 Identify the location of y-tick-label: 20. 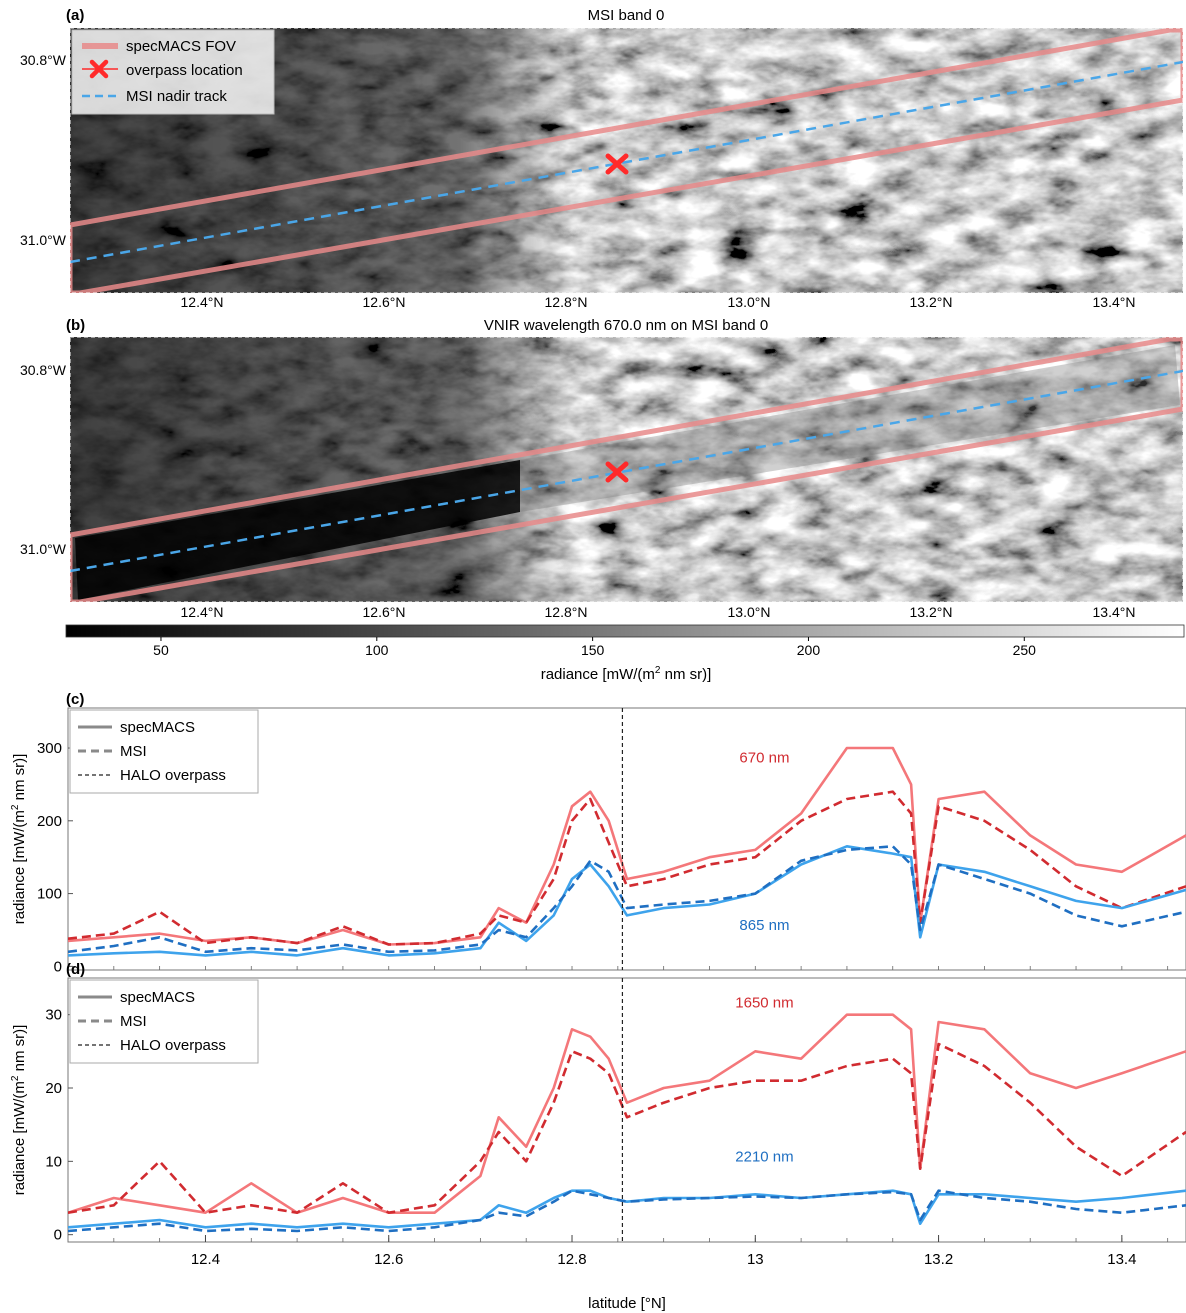
(53, 1088).